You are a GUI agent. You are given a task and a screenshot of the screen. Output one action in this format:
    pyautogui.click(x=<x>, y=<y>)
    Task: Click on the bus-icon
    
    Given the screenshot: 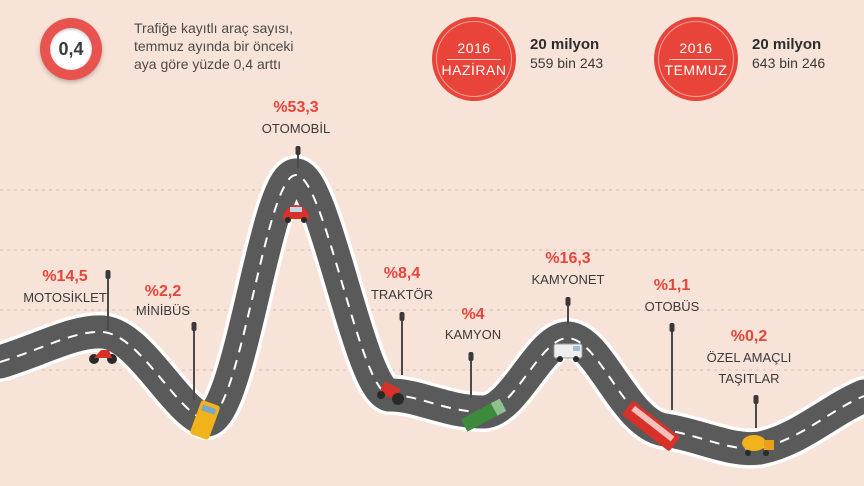 What is the action you would take?
    pyautogui.click(x=651, y=426)
    